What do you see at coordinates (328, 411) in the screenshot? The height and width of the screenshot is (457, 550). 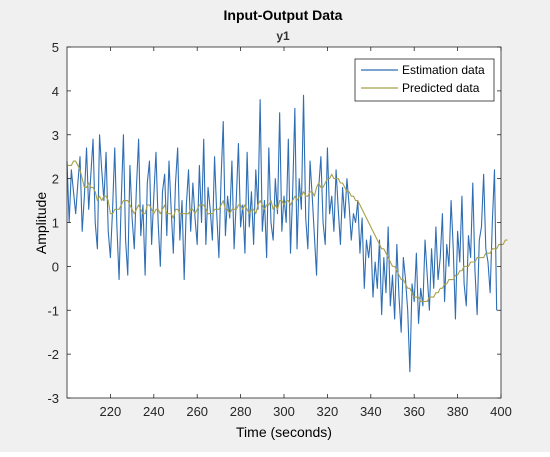 I see `x-tick-label: 320` at bounding box center [328, 411].